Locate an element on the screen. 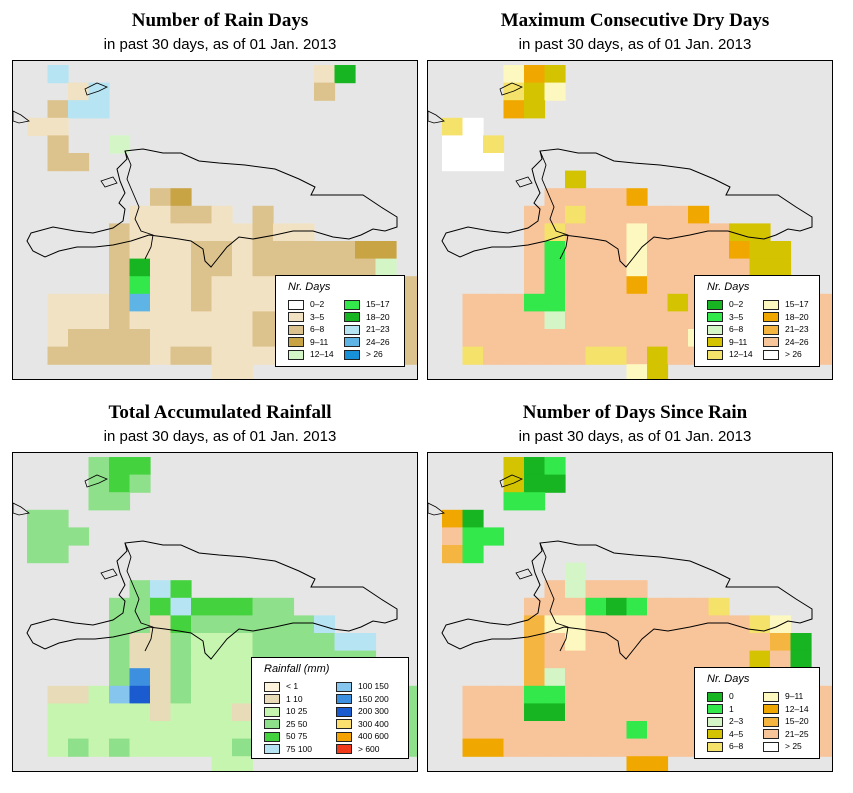  legend-item: 21–23 is located at coordinates (786, 329).